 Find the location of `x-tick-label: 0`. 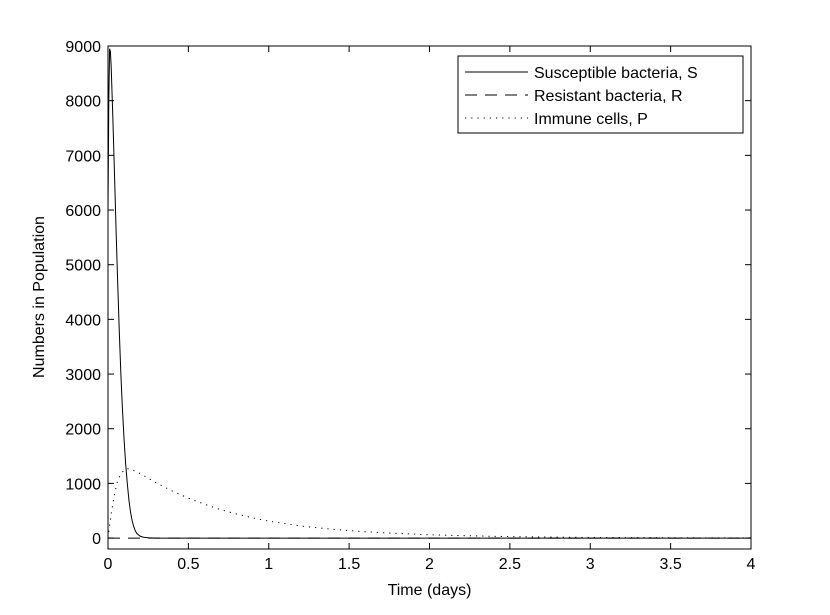

x-tick-label: 0 is located at coordinates (108, 564).